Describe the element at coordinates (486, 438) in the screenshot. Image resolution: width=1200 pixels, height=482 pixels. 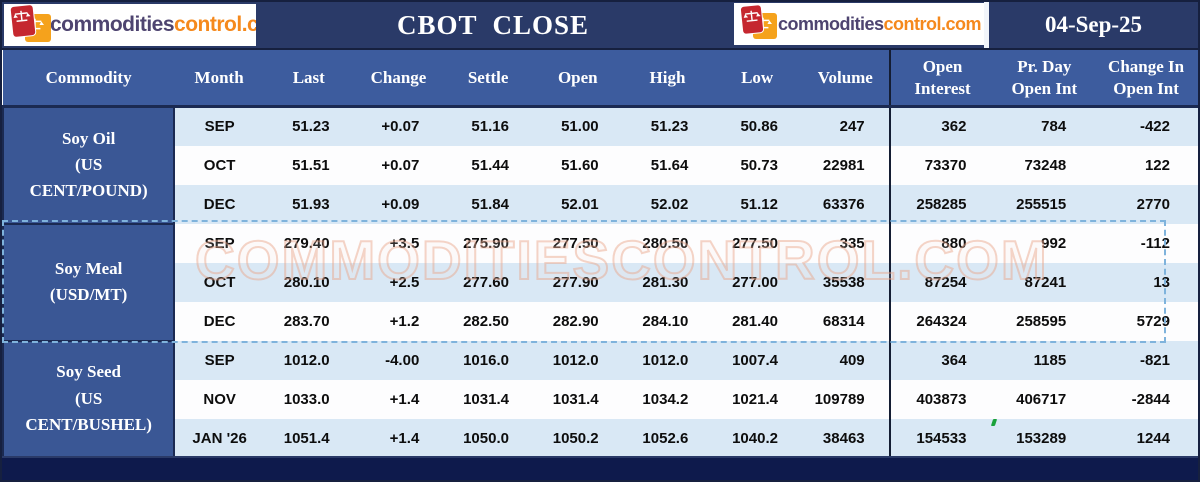
I see `cell-settle: 1050.0` at that location.